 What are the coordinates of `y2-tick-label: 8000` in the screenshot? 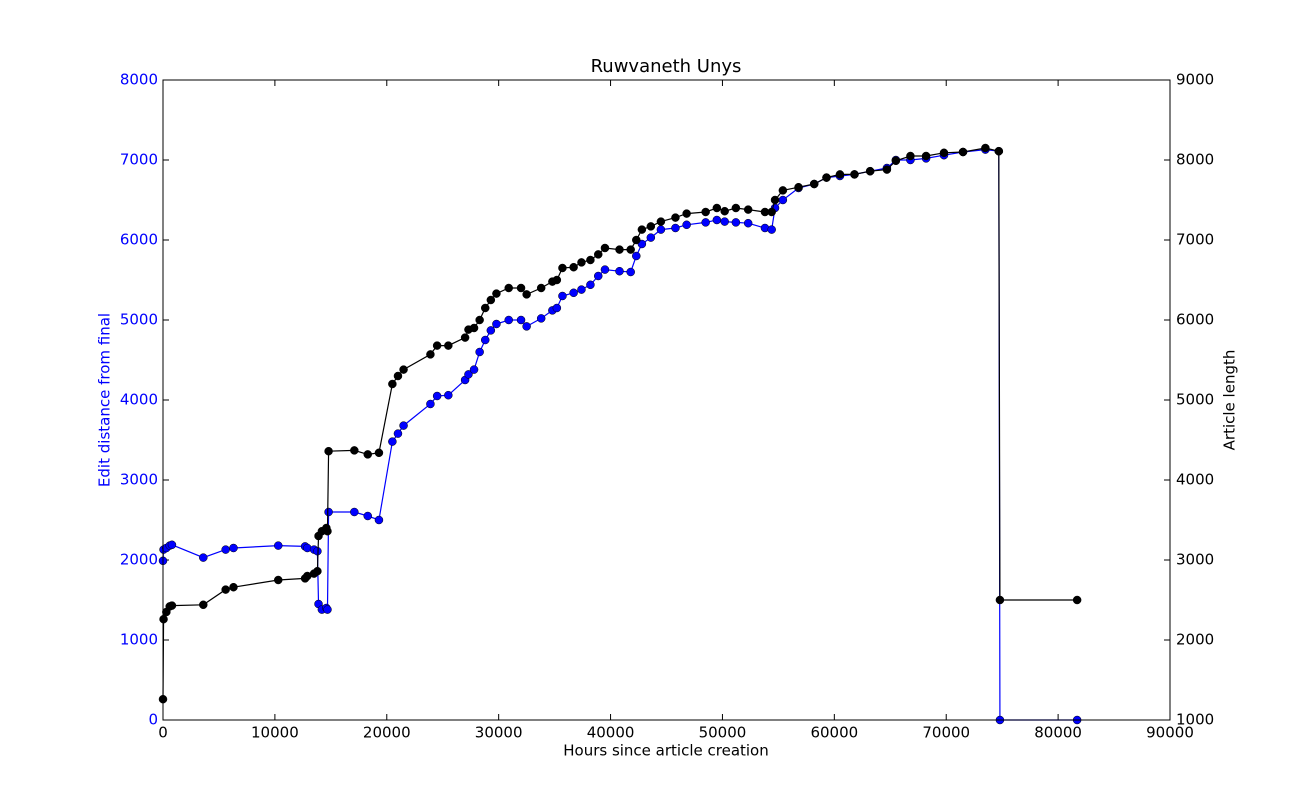 It's located at (1195, 160).